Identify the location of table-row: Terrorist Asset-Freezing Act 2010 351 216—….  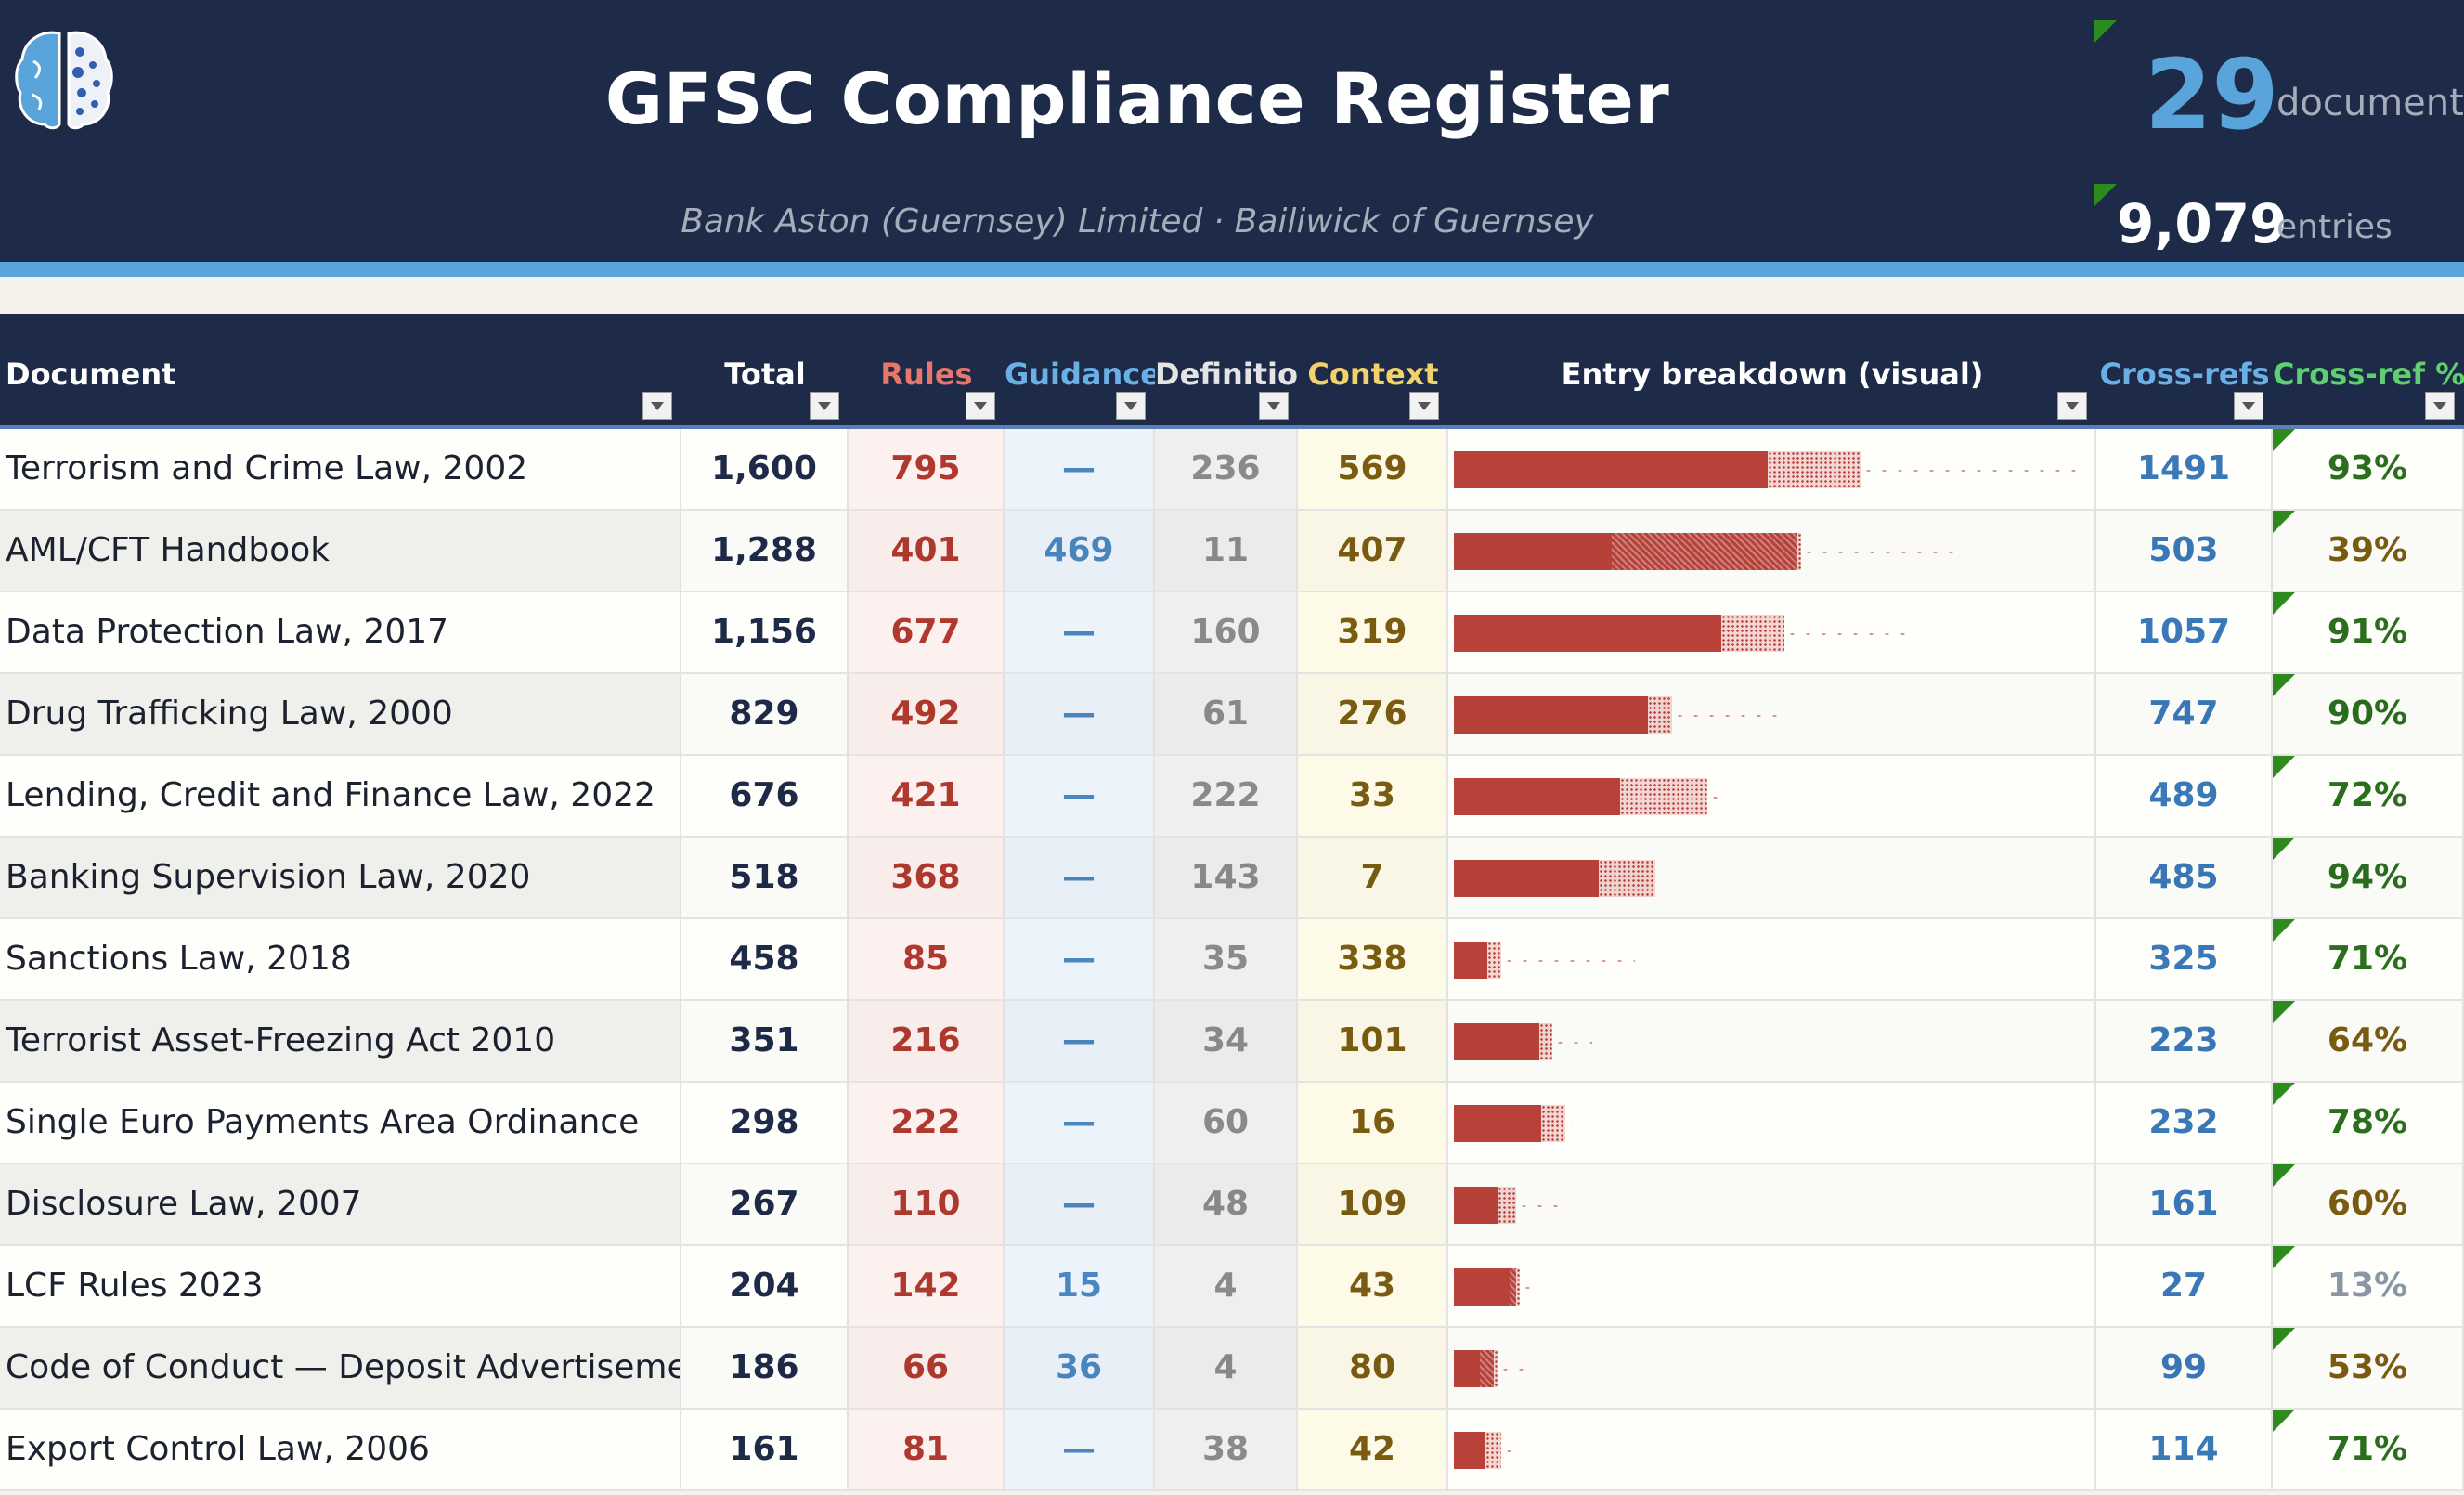
(1232, 1042).